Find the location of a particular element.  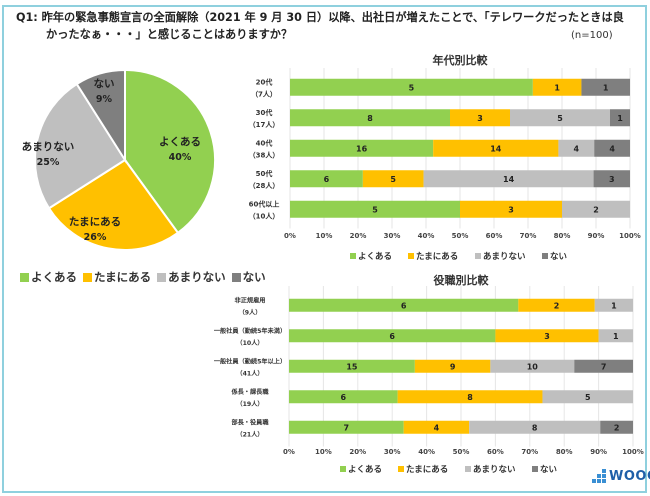

data-label-sometimes: 8 is located at coordinates (470, 397).